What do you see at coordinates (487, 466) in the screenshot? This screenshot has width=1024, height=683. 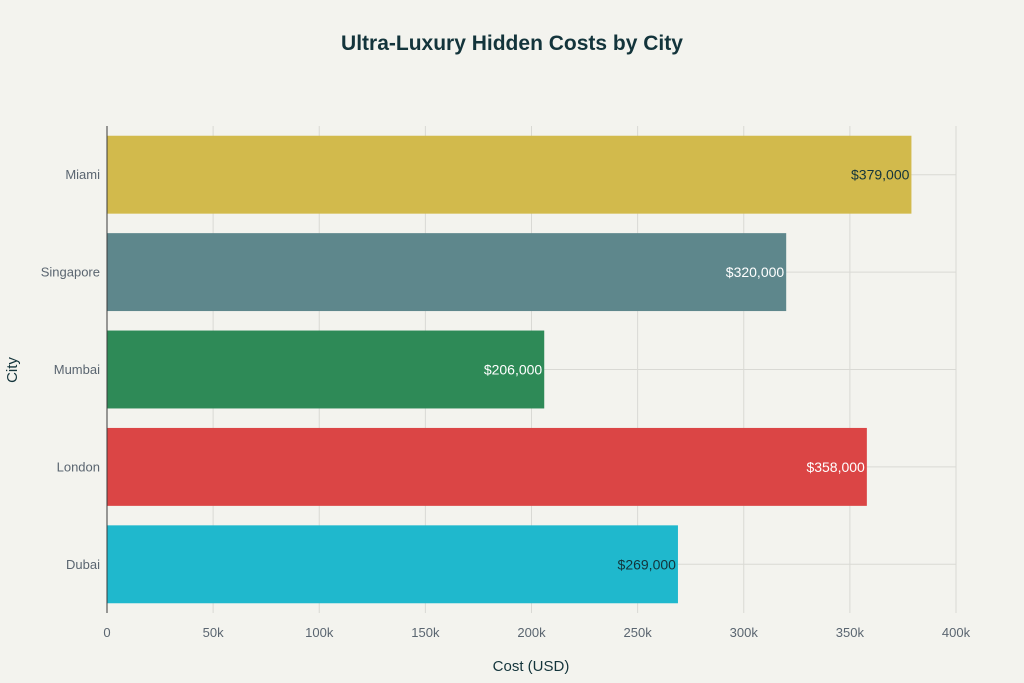 I see `bar-london` at bounding box center [487, 466].